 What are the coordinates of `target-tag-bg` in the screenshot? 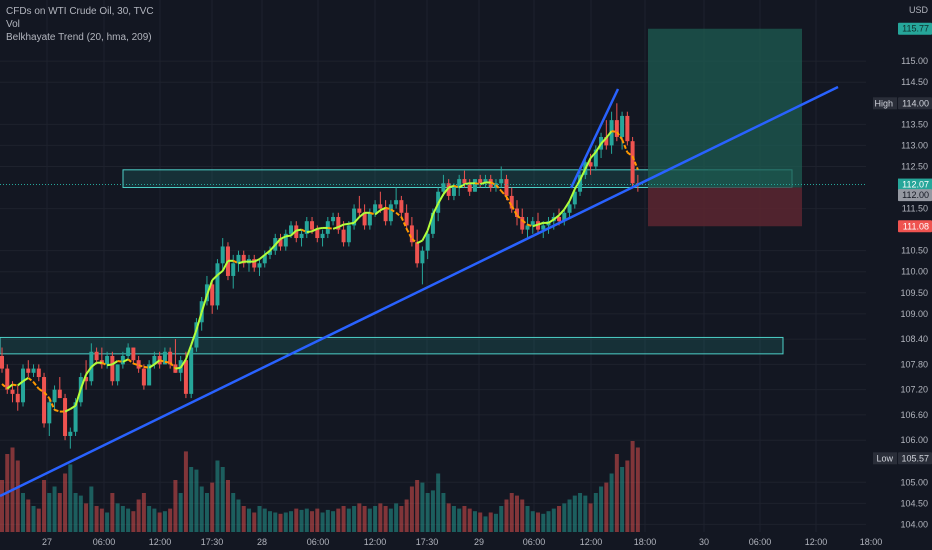 It's located at (915, 28).